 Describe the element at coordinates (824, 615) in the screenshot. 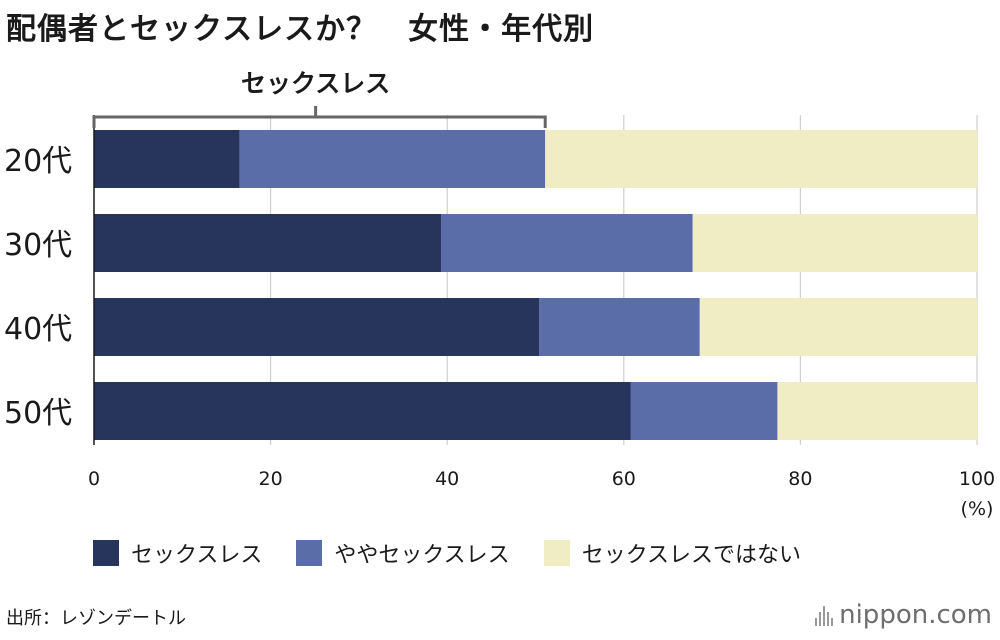

I see `brand-bars-icon` at that location.